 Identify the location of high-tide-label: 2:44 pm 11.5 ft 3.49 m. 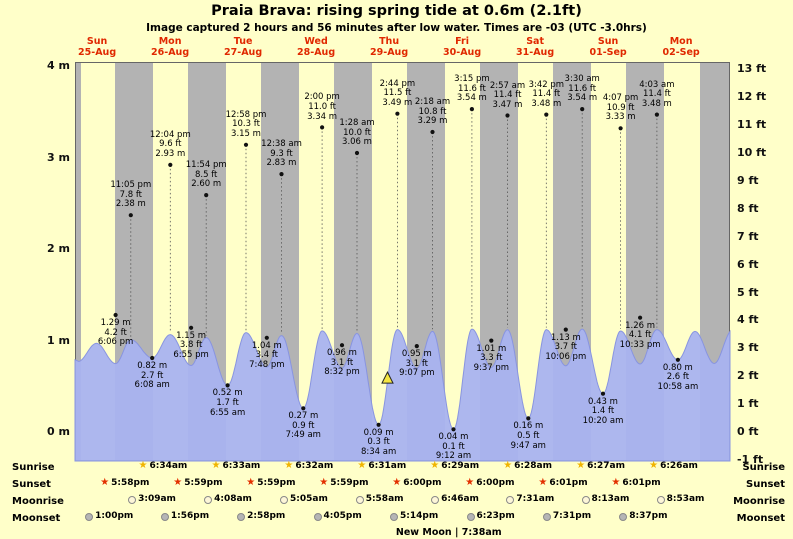
(397, 94).